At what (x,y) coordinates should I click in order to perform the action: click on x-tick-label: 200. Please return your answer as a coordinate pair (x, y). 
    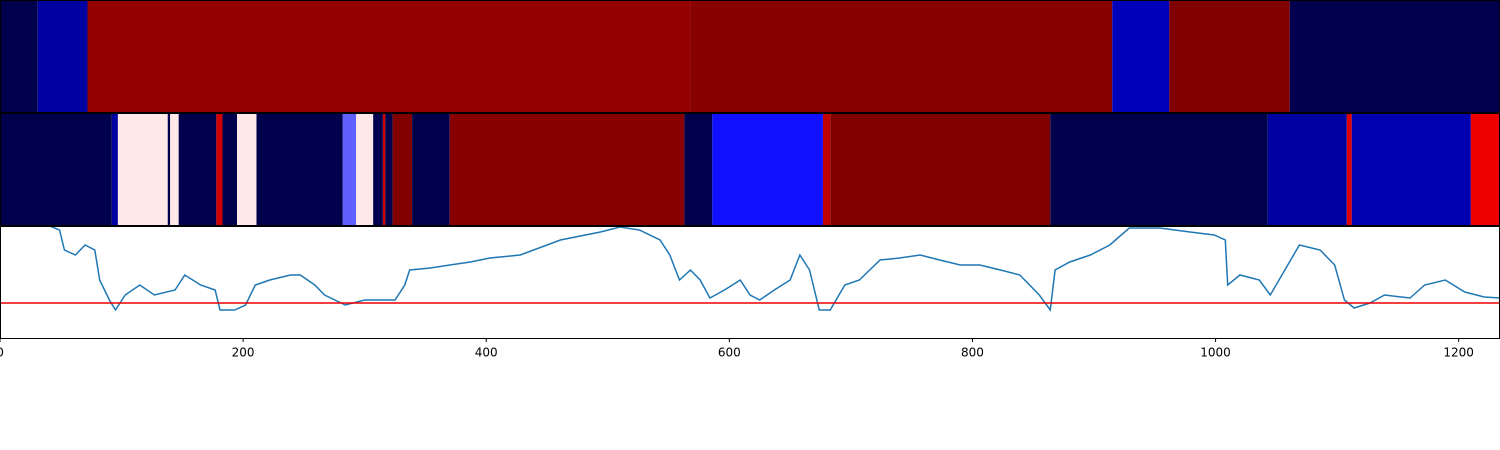
    Looking at the image, I should click on (243, 353).